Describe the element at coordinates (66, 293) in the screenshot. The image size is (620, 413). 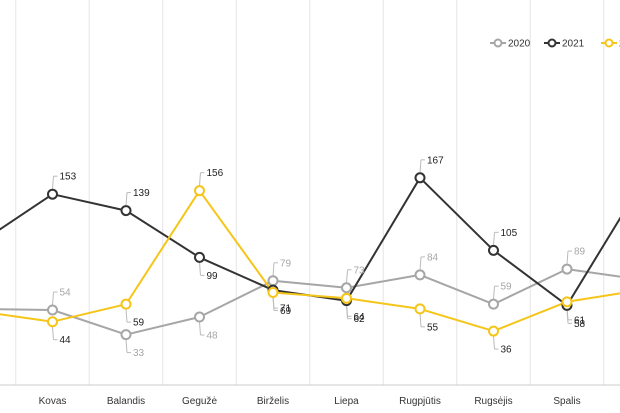
I see `data-label: 54` at that location.